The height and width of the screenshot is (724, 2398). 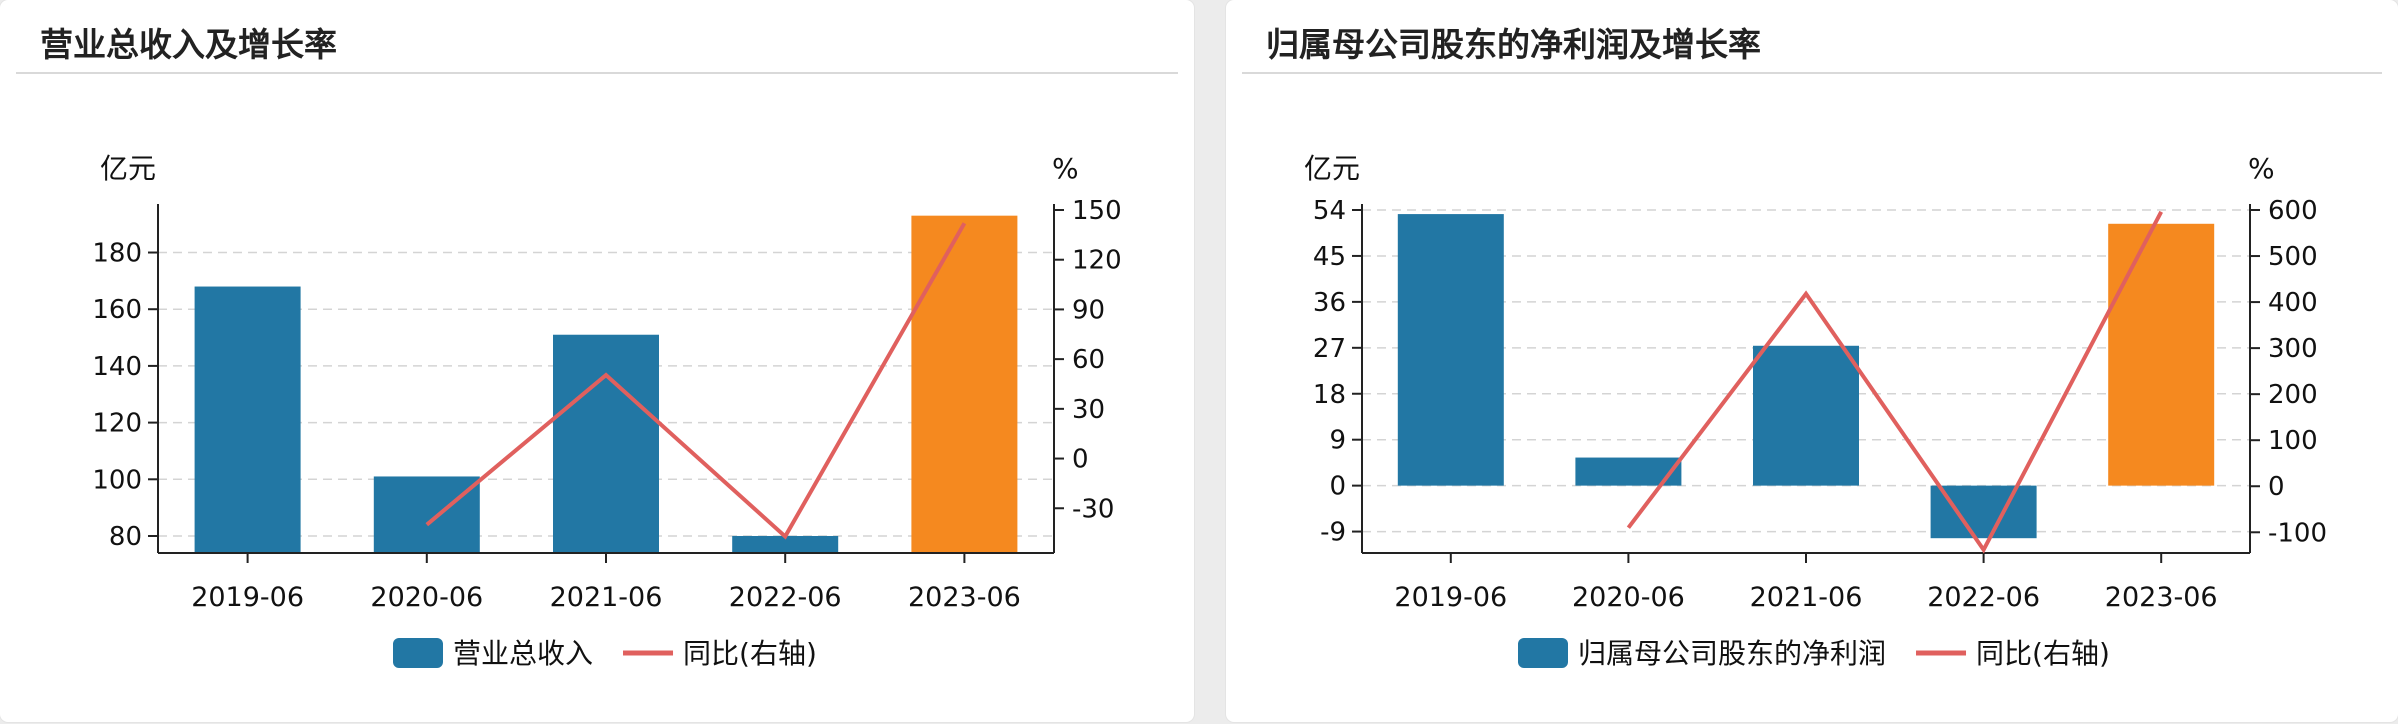 What do you see at coordinates (117, 424) in the screenshot?
I see `left-tick-label: 120` at bounding box center [117, 424].